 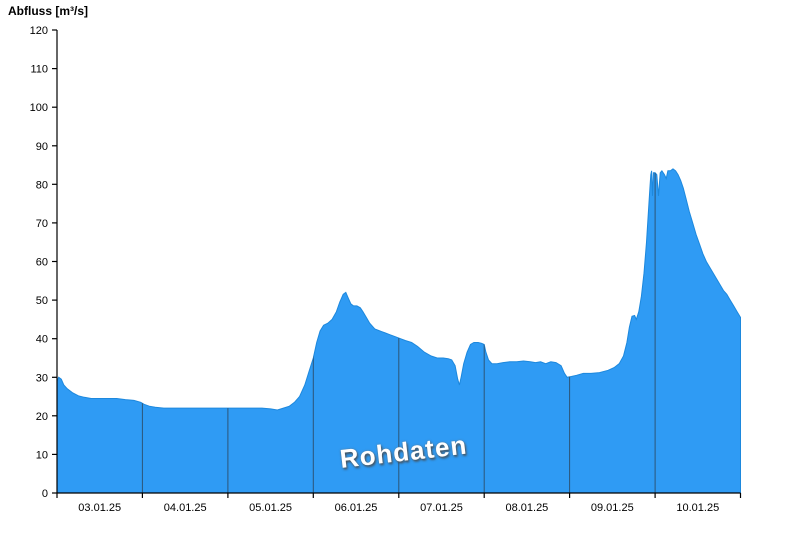 What do you see at coordinates (697, 508) in the screenshot?
I see `x-tick-label: 10.01.25` at bounding box center [697, 508].